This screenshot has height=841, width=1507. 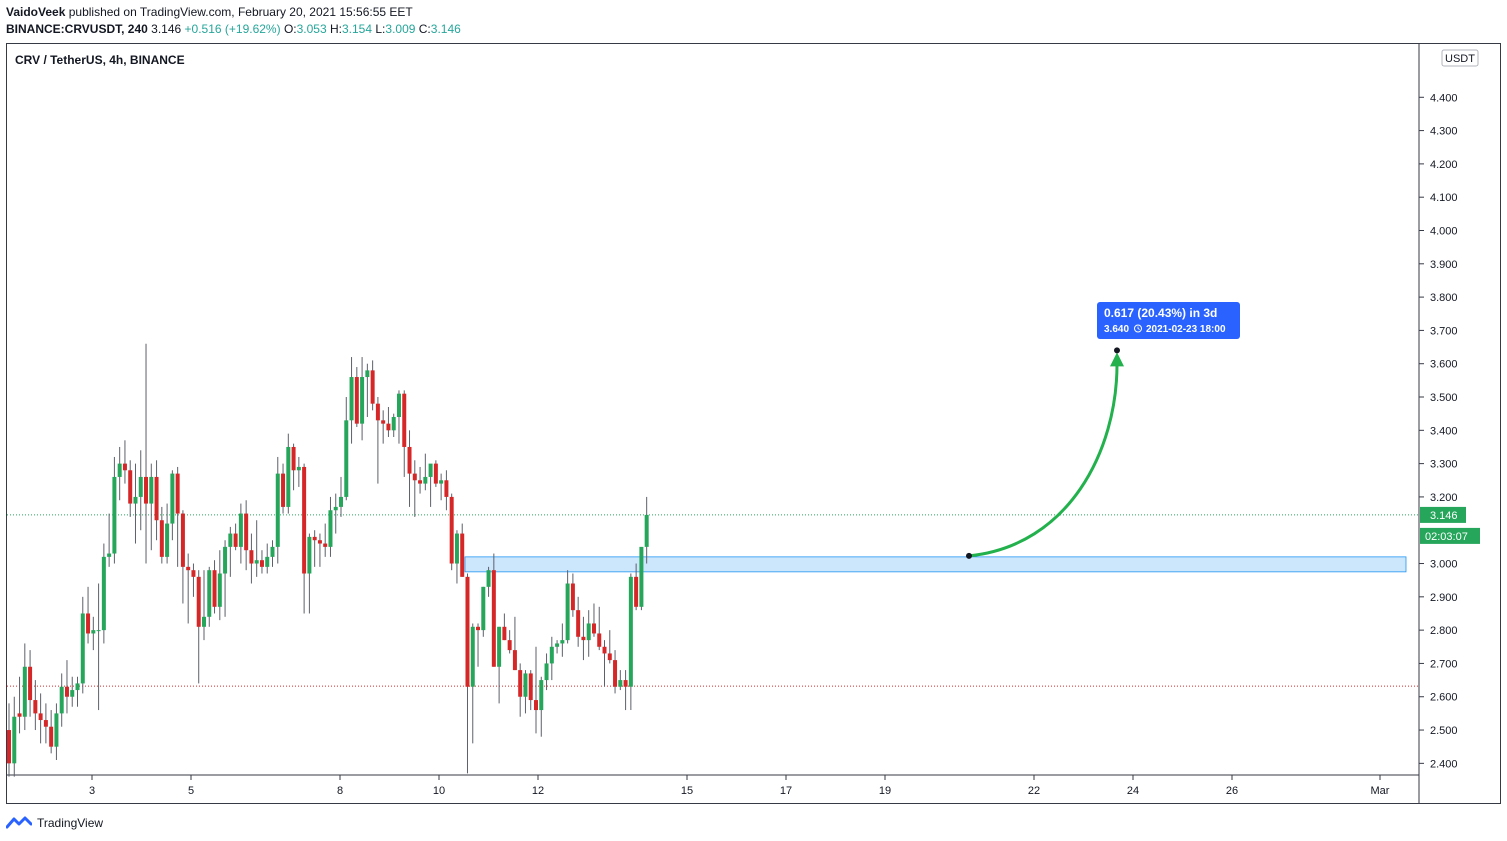 What do you see at coordinates (54, 823) in the screenshot?
I see `footer-brand: TradingView` at bounding box center [54, 823].